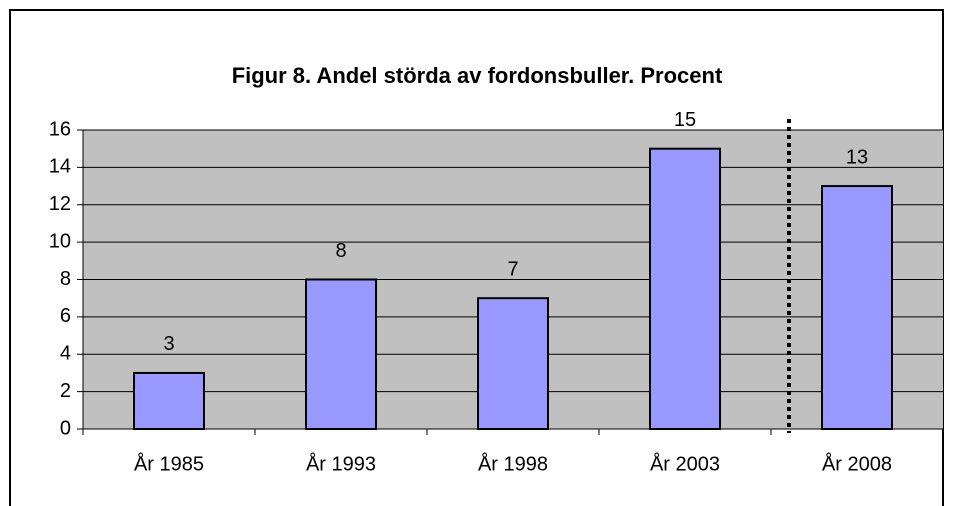  Describe the element at coordinates (857, 463) in the screenshot. I see `x-tick-label: År 2008` at that location.